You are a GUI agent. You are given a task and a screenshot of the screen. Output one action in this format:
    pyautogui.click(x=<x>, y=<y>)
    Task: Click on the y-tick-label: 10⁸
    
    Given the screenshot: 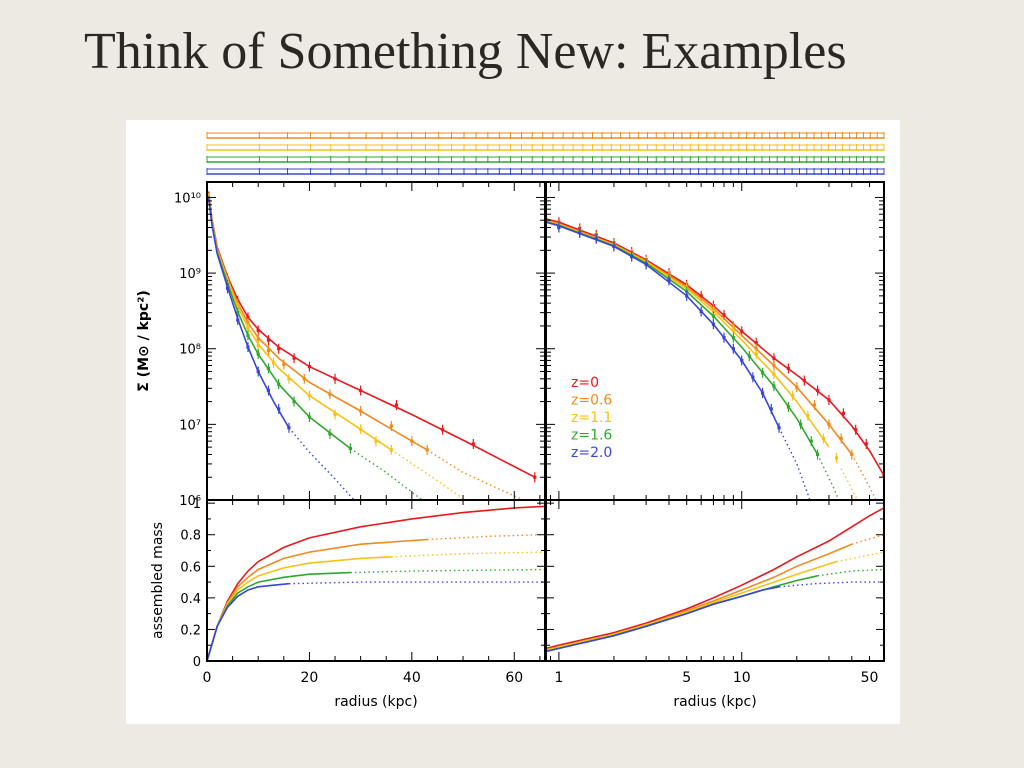 What is the action you would take?
    pyautogui.click(x=190, y=350)
    